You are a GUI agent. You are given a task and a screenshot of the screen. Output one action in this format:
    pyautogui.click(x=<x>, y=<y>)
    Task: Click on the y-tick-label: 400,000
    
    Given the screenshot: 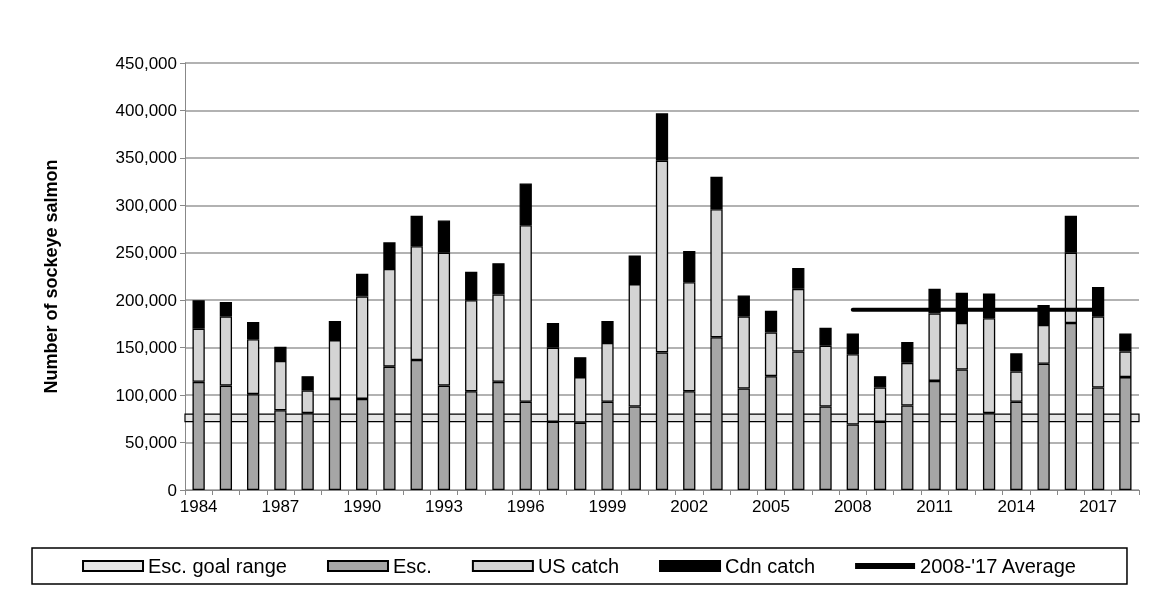 What is the action you would take?
    pyautogui.click(x=146, y=110)
    